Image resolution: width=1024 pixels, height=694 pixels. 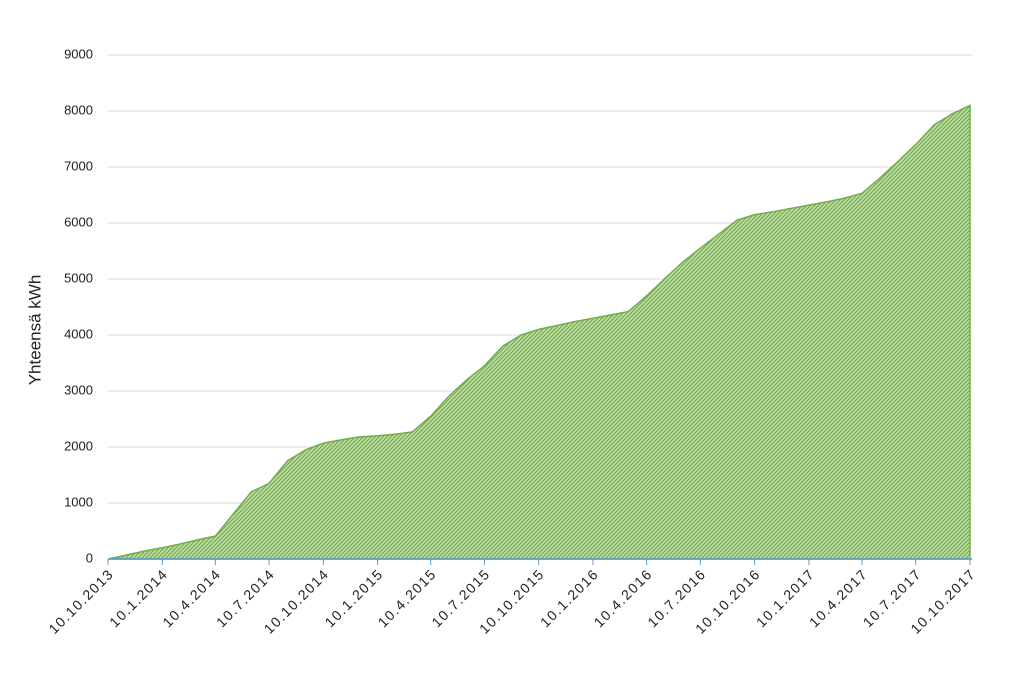 What do you see at coordinates (78, 333) in the screenshot?
I see `y-tick-label: 4000` at bounding box center [78, 333].